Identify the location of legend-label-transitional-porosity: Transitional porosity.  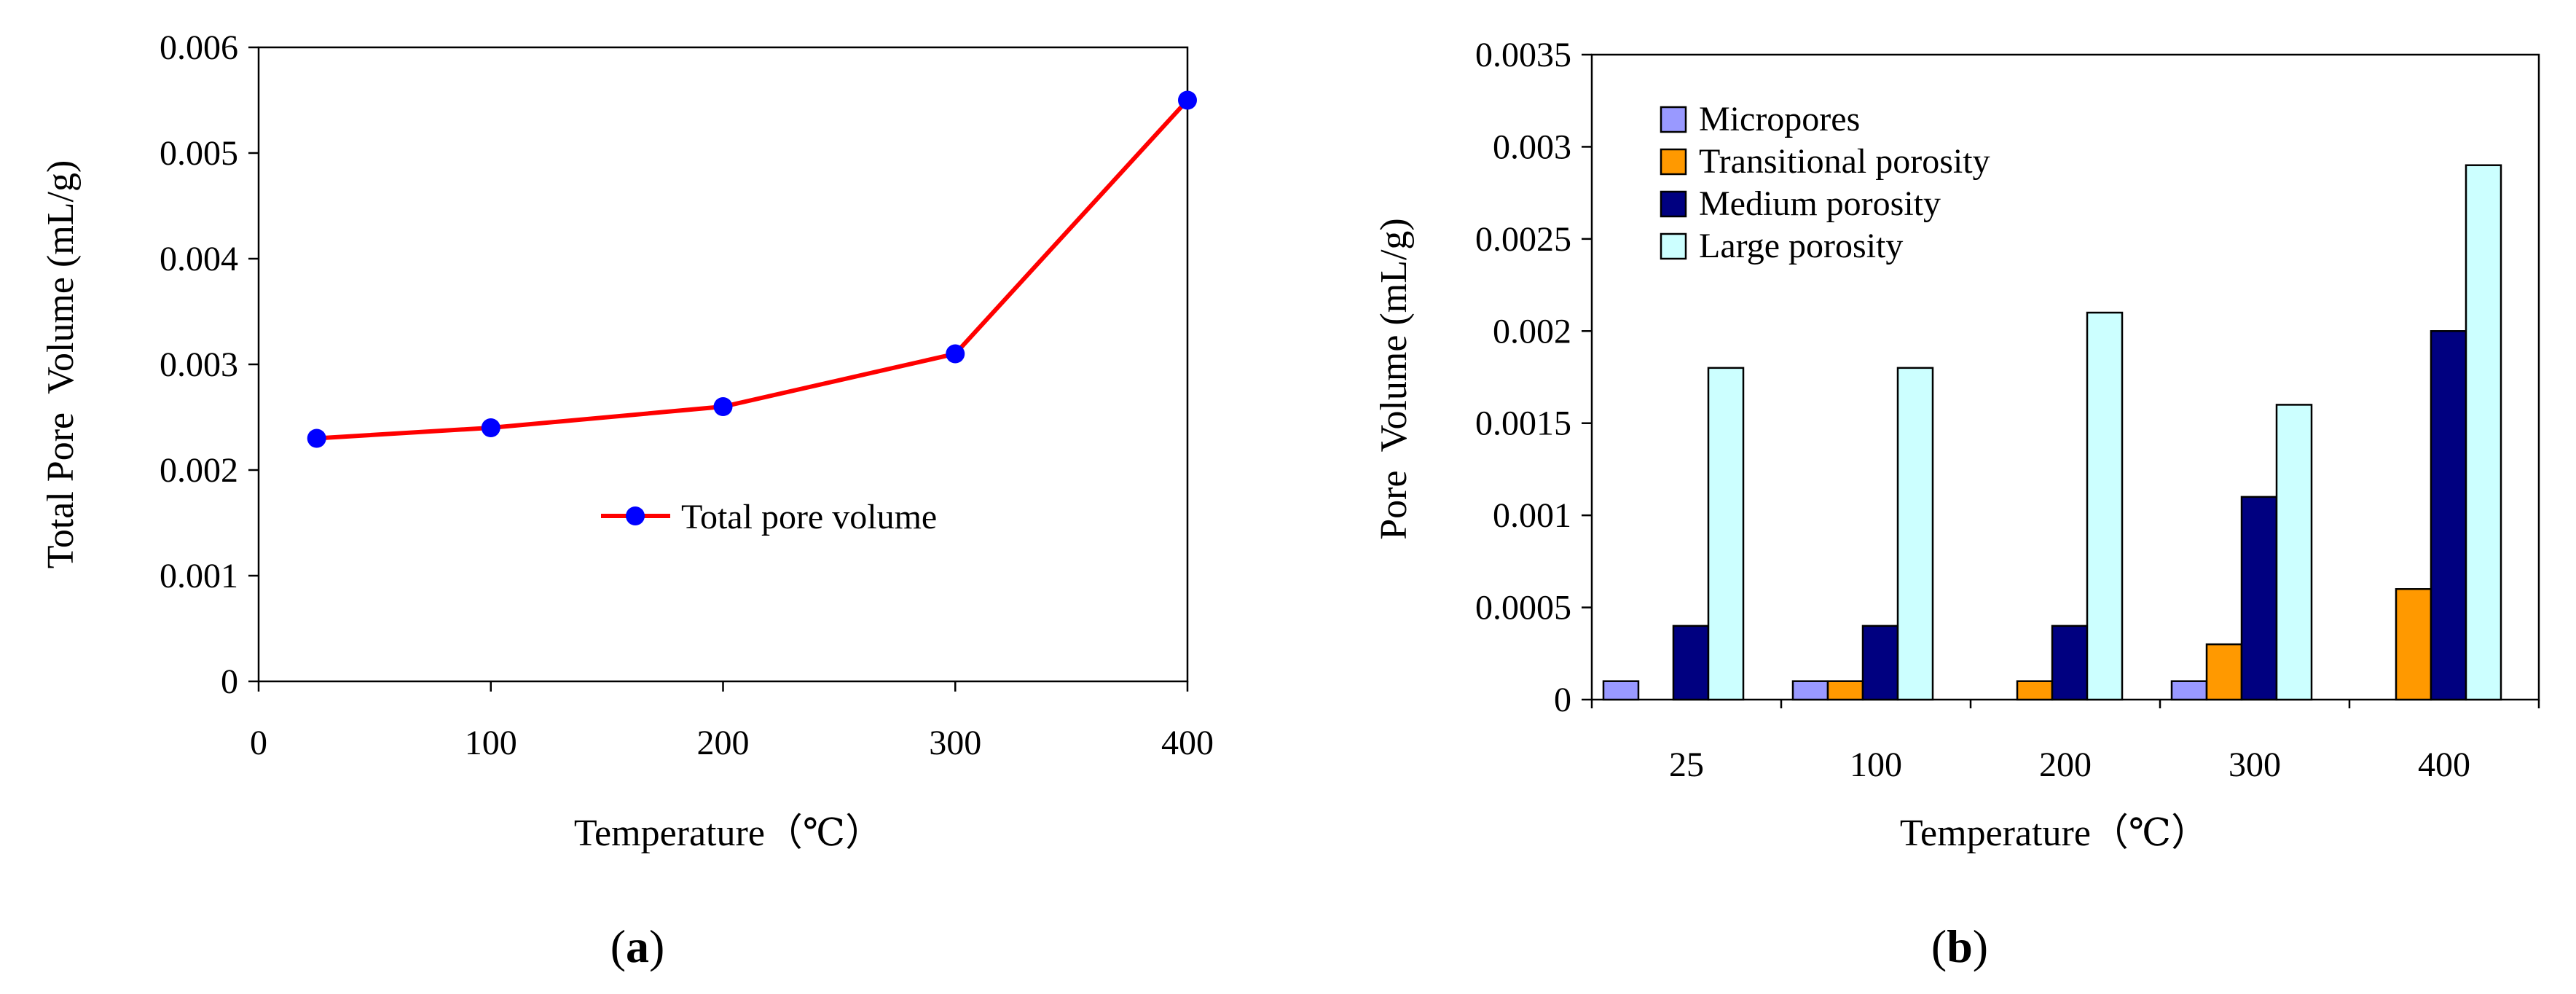
(1844, 161).